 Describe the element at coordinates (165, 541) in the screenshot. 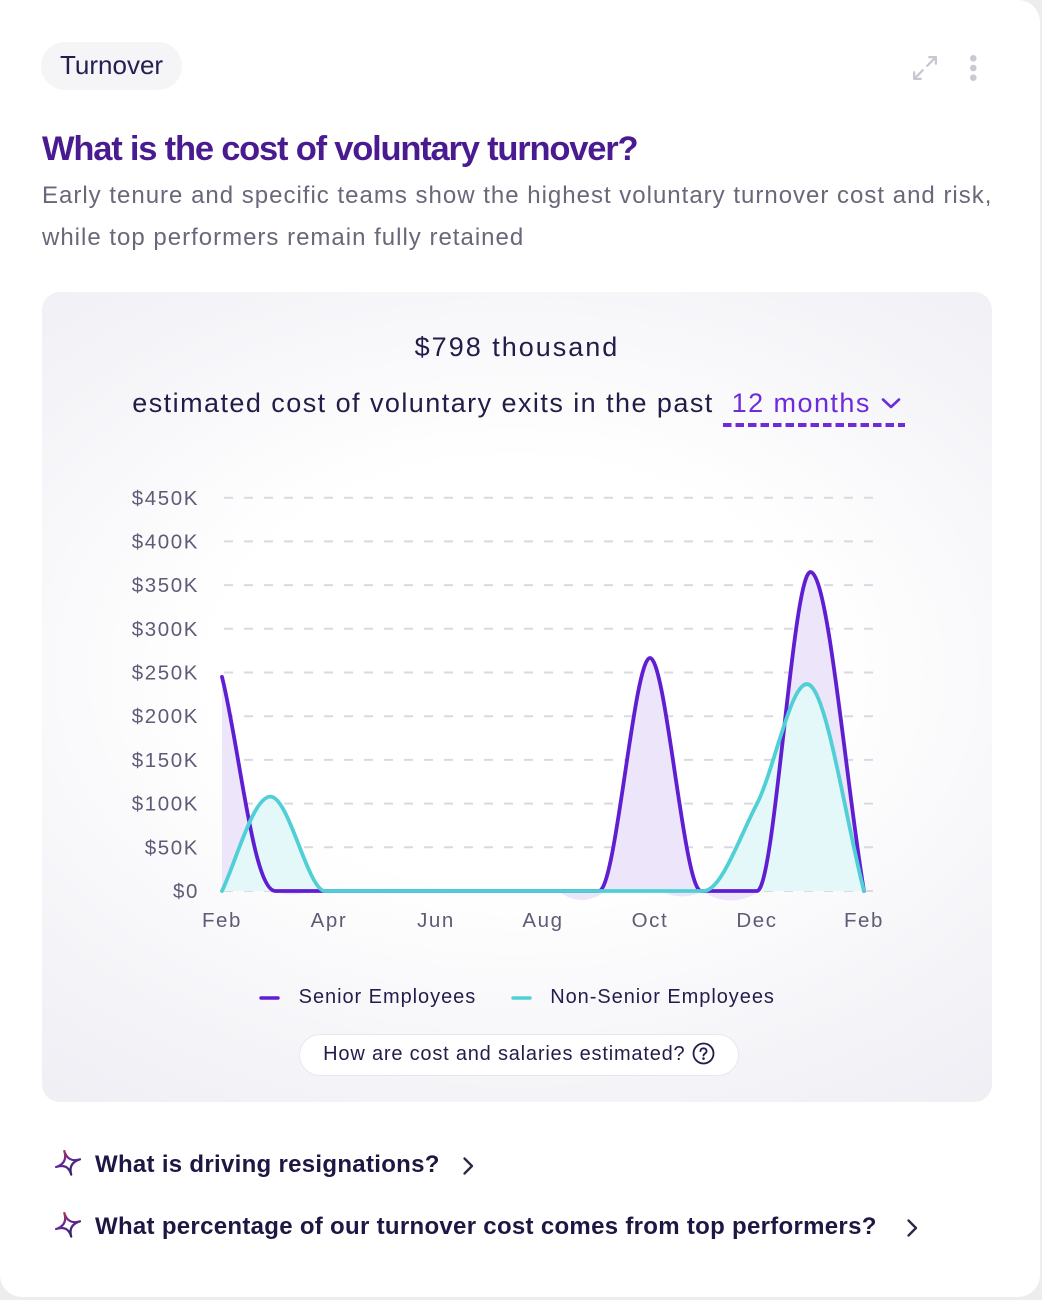

I see `svg-text: $400K` at that location.